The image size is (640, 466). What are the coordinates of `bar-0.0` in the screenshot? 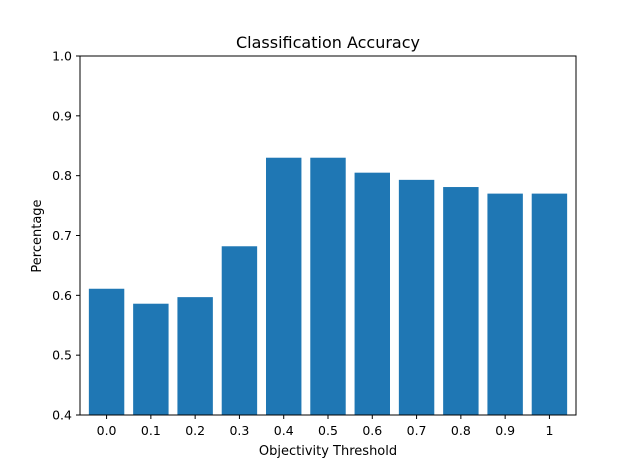 It's located at (106, 351).